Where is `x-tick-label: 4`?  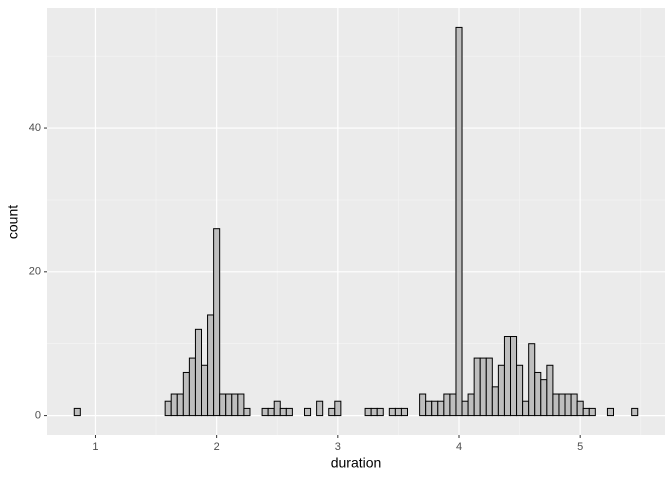
x-tick-label: 4 is located at coordinates (459, 447).